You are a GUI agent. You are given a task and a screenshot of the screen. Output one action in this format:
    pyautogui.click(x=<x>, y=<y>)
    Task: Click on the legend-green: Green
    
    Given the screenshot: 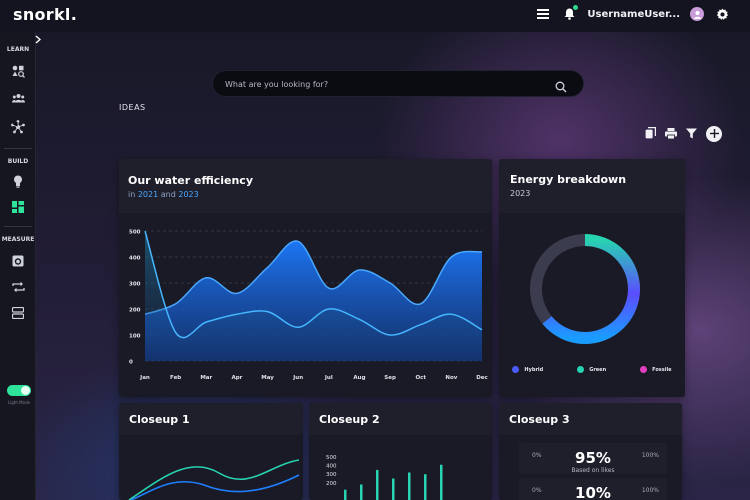 What is the action you would take?
    pyautogui.click(x=591, y=369)
    